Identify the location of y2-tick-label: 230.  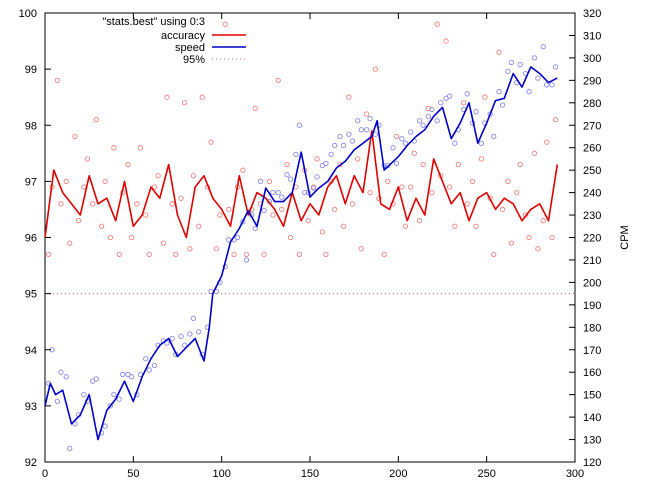
(592, 216).